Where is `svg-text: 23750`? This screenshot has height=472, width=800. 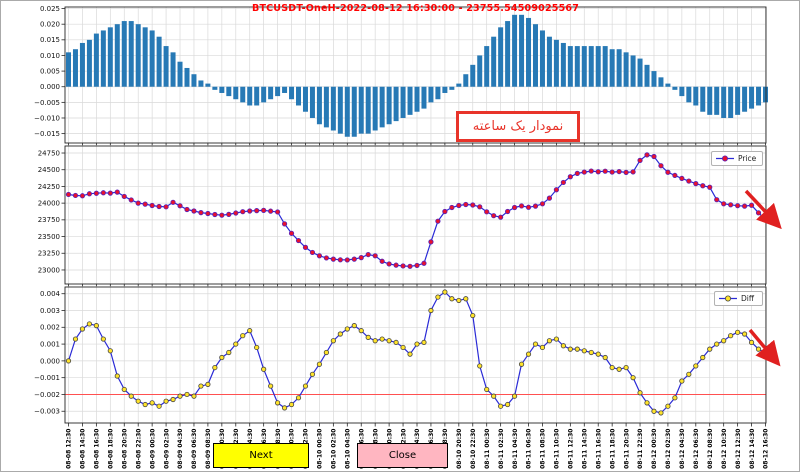
svg-text: 23750 is located at coordinates (49, 220).